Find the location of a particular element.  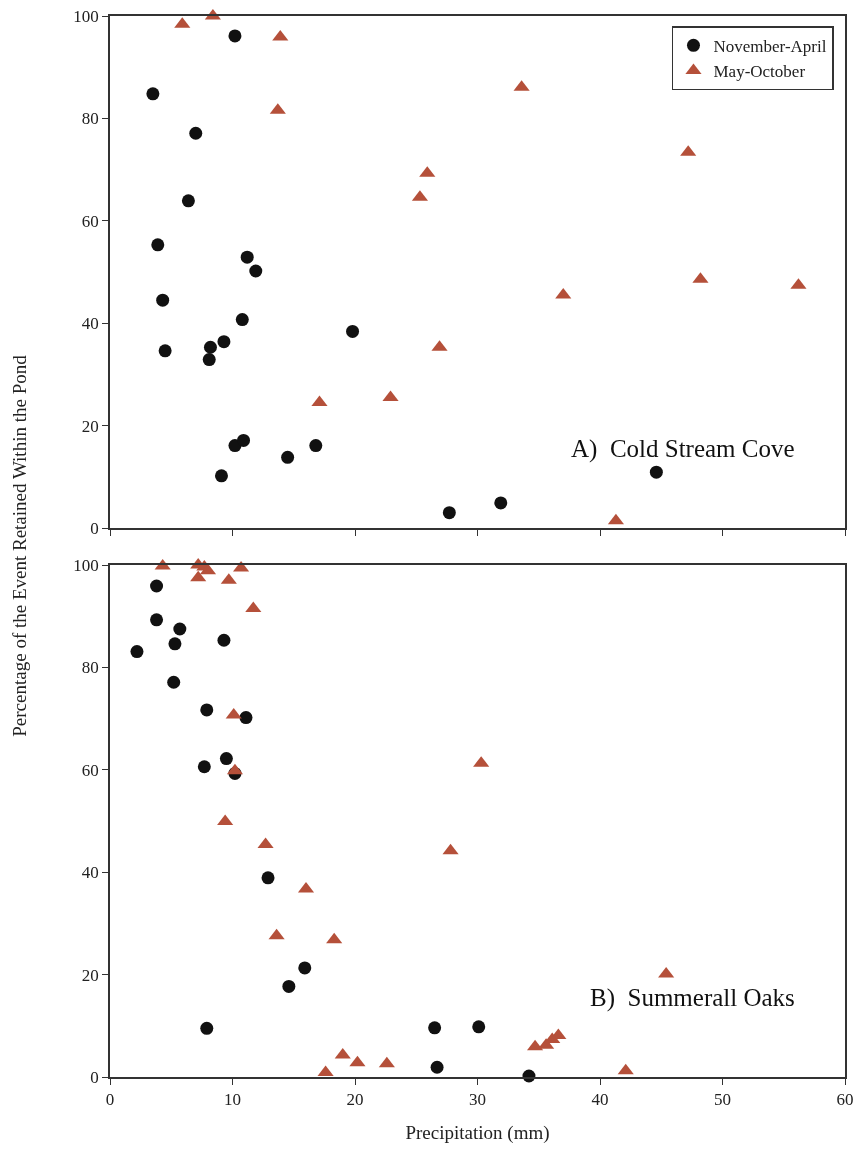

annotation: A) Cold Stream Cove is located at coordinates (683, 449).